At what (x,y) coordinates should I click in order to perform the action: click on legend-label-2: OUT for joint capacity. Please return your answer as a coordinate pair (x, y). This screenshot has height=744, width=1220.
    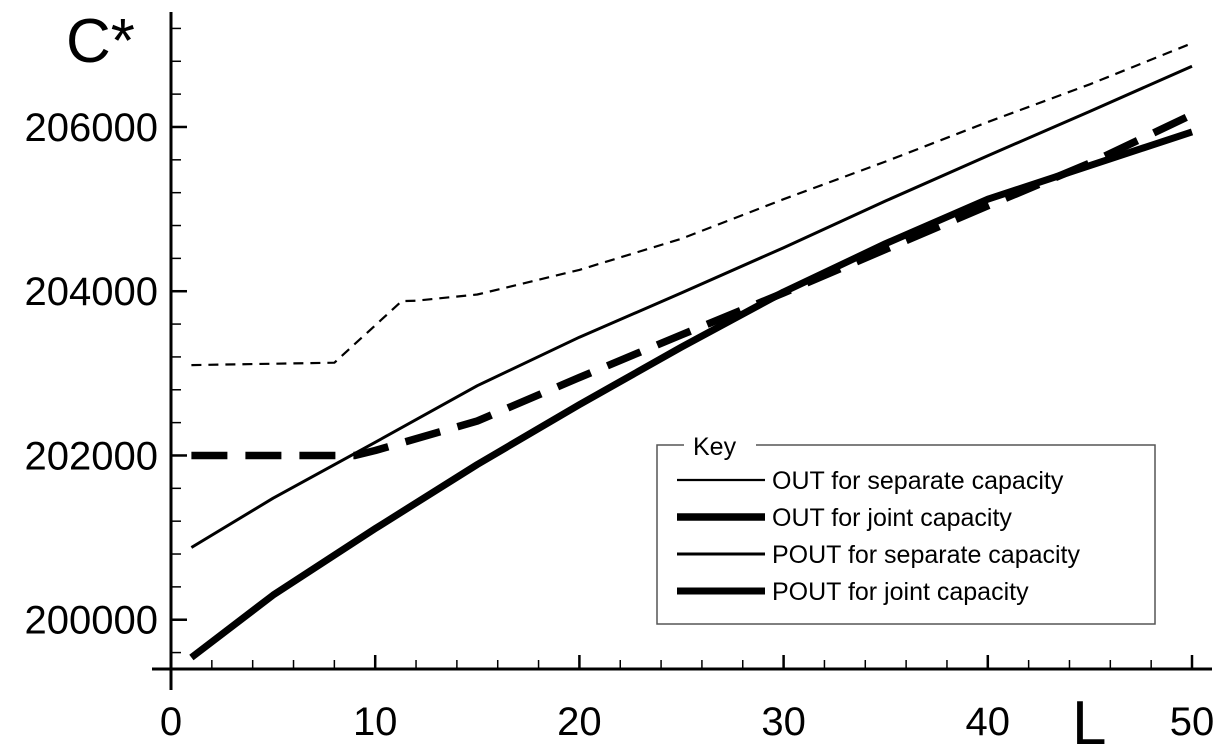
    Looking at the image, I should click on (892, 518).